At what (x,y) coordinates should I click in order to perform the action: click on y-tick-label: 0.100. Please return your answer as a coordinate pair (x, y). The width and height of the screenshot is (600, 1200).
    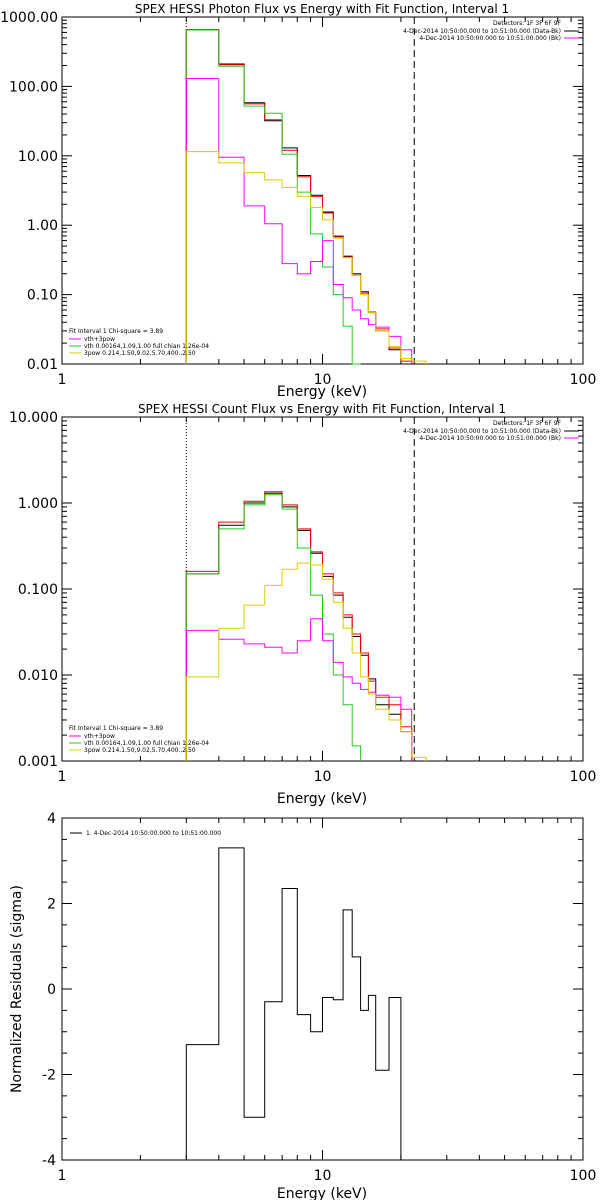
    Looking at the image, I should click on (38, 590).